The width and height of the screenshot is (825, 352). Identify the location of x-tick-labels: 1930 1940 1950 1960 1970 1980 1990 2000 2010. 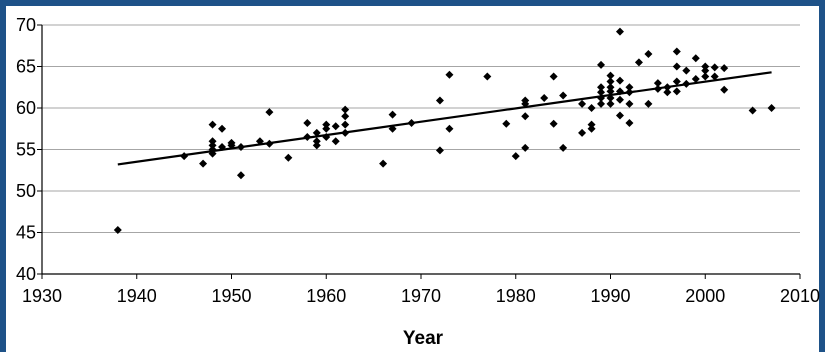
(421, 296).